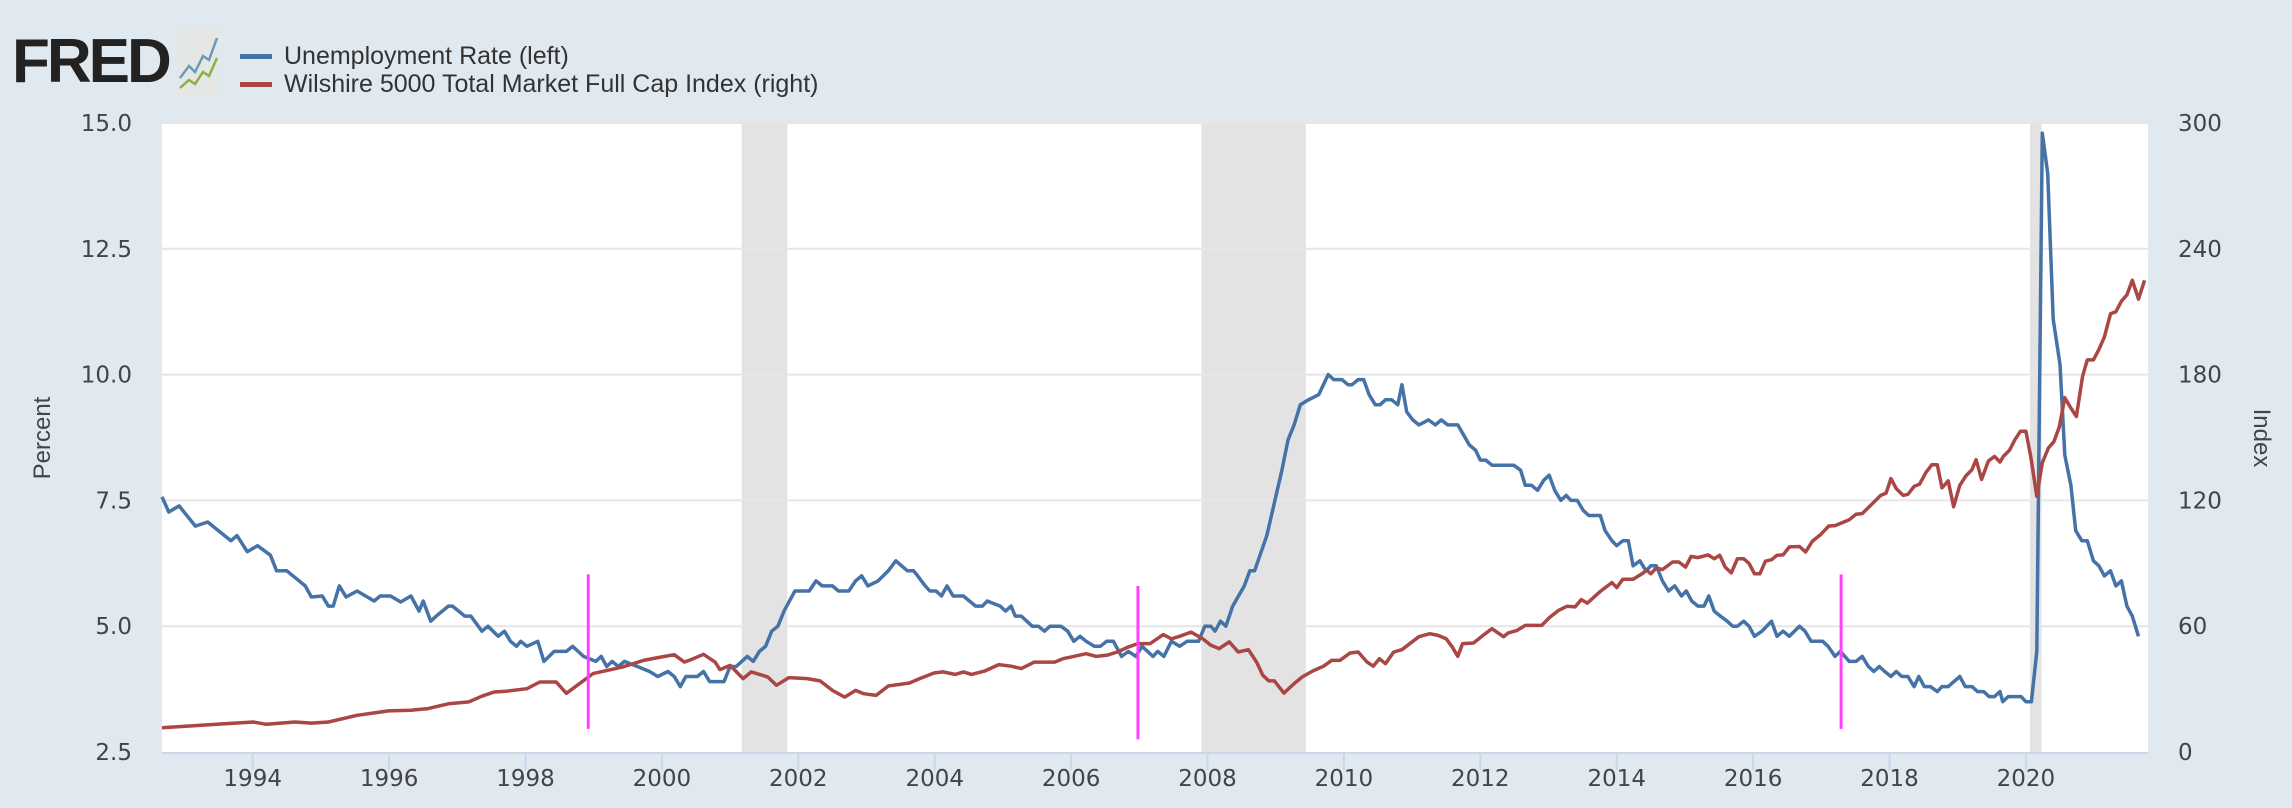 This screenshot has height=808, width=2292. Describe the element at coordinates (106, 124) in the screenshot. I see `y-tick-label-left: 15.0` at that location.